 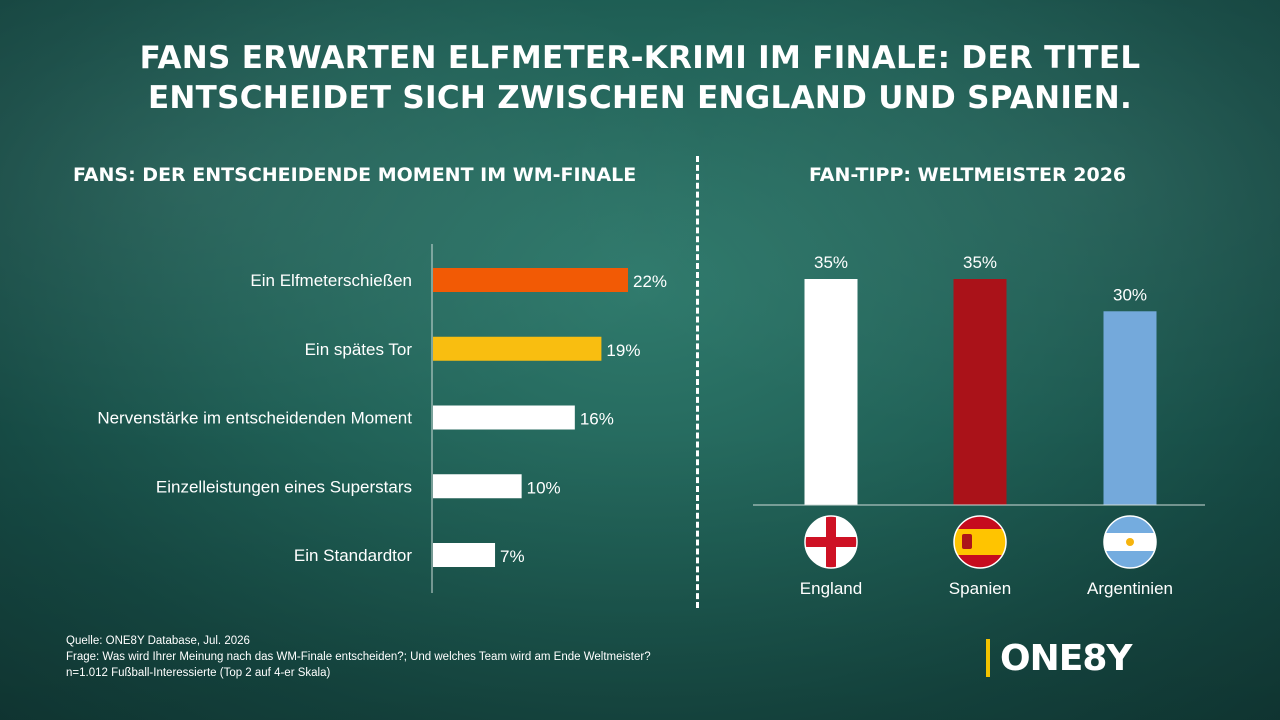 I want to click on h-category-label-2: Ein spätes Tor, so click(x=359, y=349).